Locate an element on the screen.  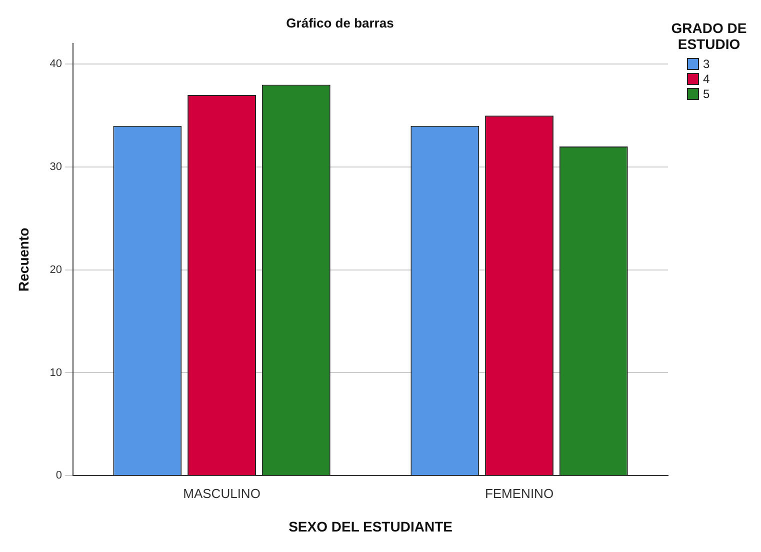
legend-label: 3 is located at coordinates (706, 63).